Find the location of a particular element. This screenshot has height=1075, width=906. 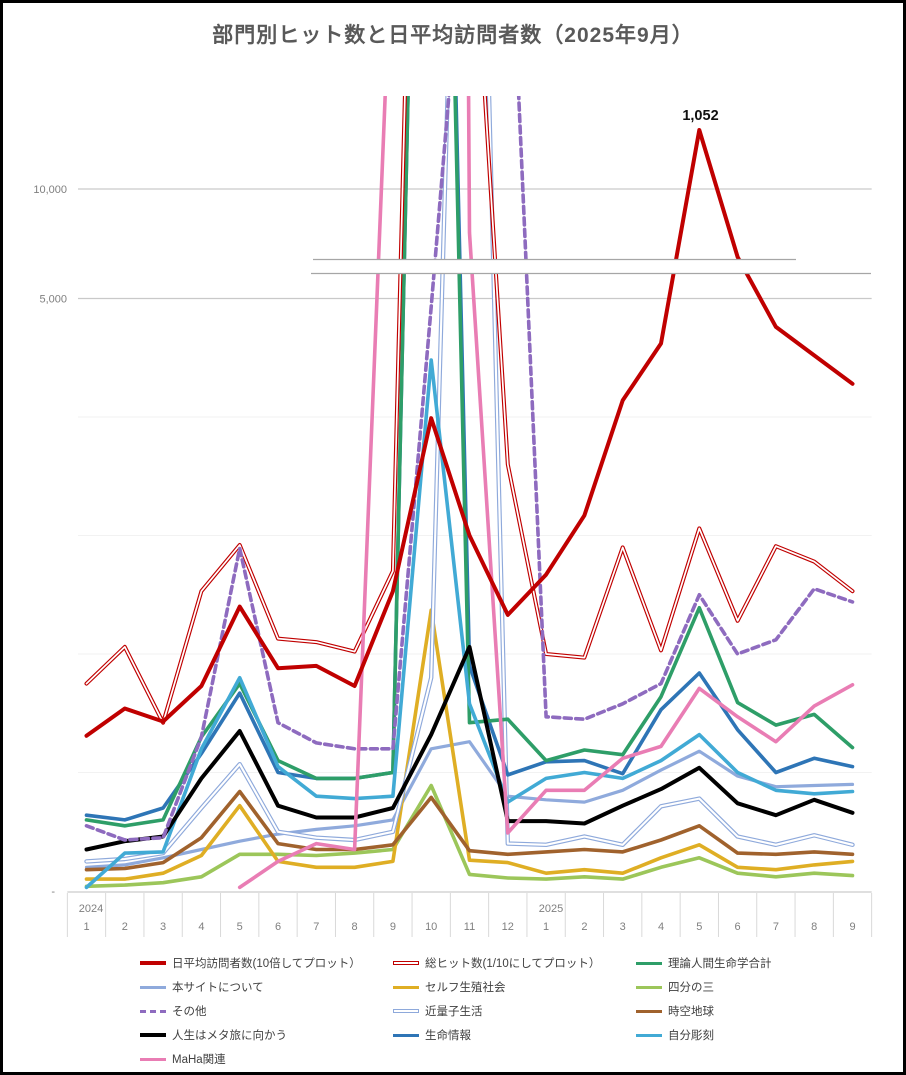

legend-label: 総ヒット数(1/10にしてプロット） is located at coordinates (513, 964).